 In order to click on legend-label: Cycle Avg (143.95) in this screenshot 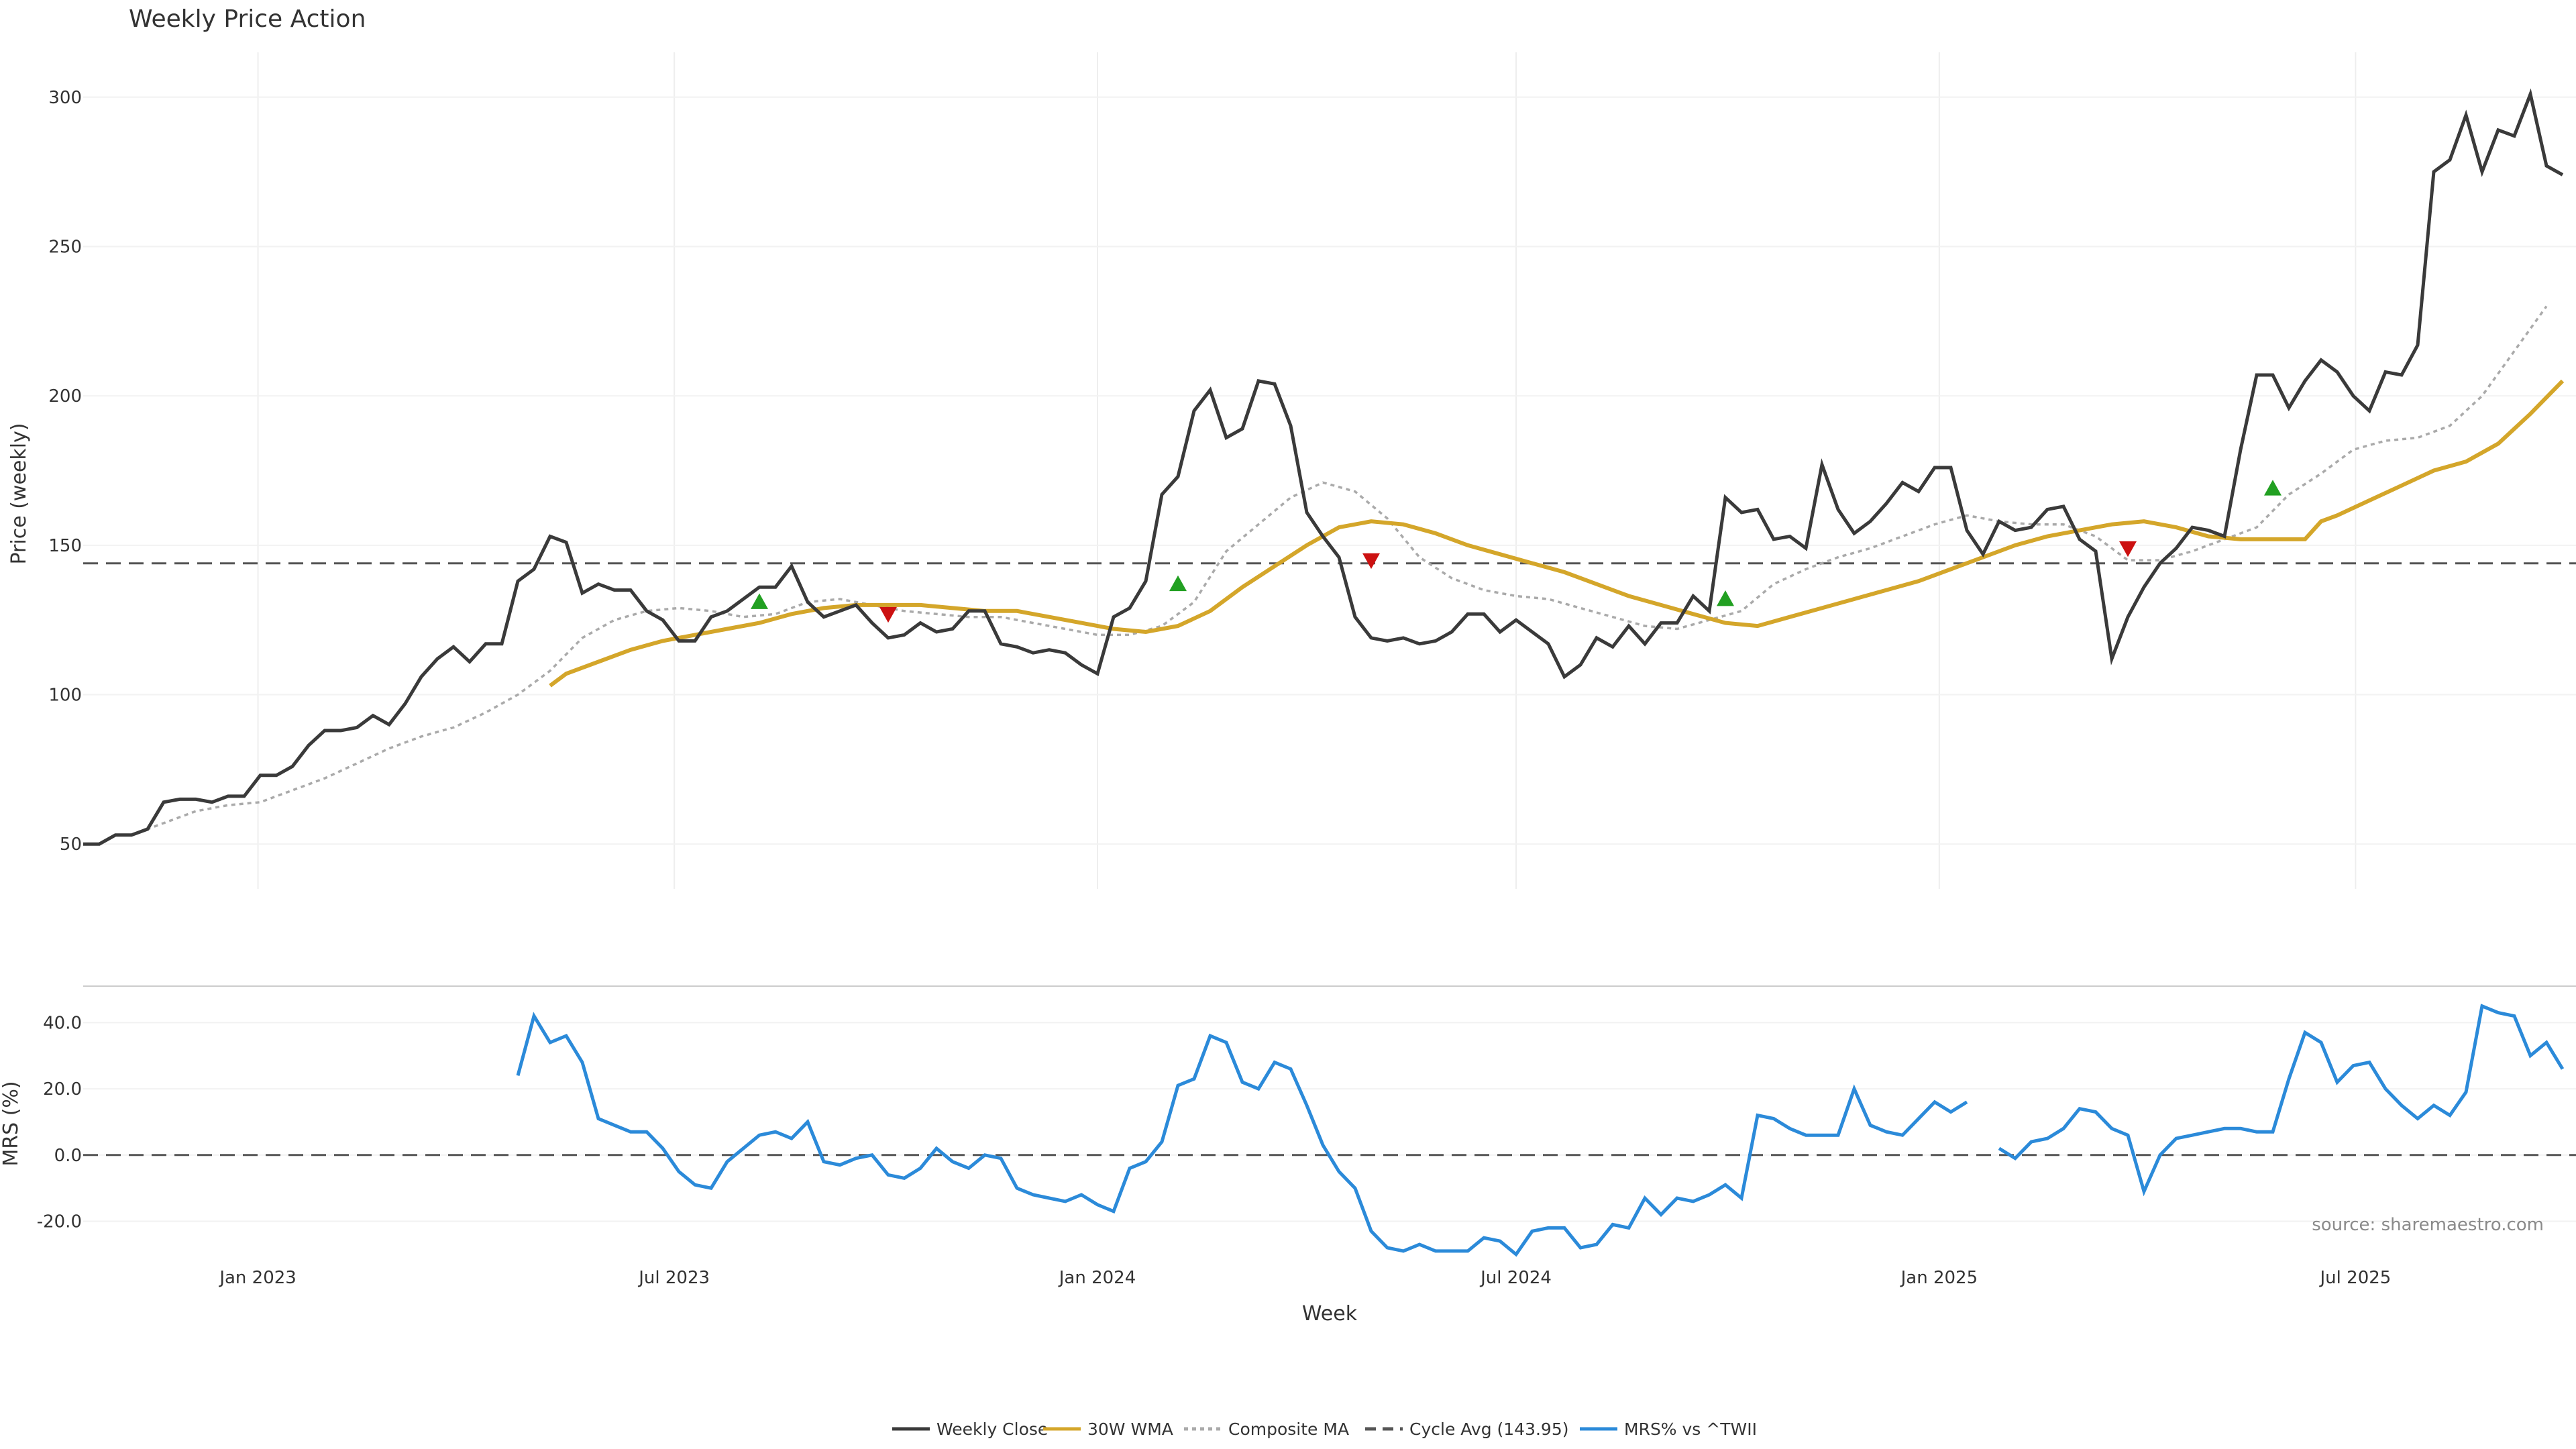, I will do `click(1489, 1429)`.